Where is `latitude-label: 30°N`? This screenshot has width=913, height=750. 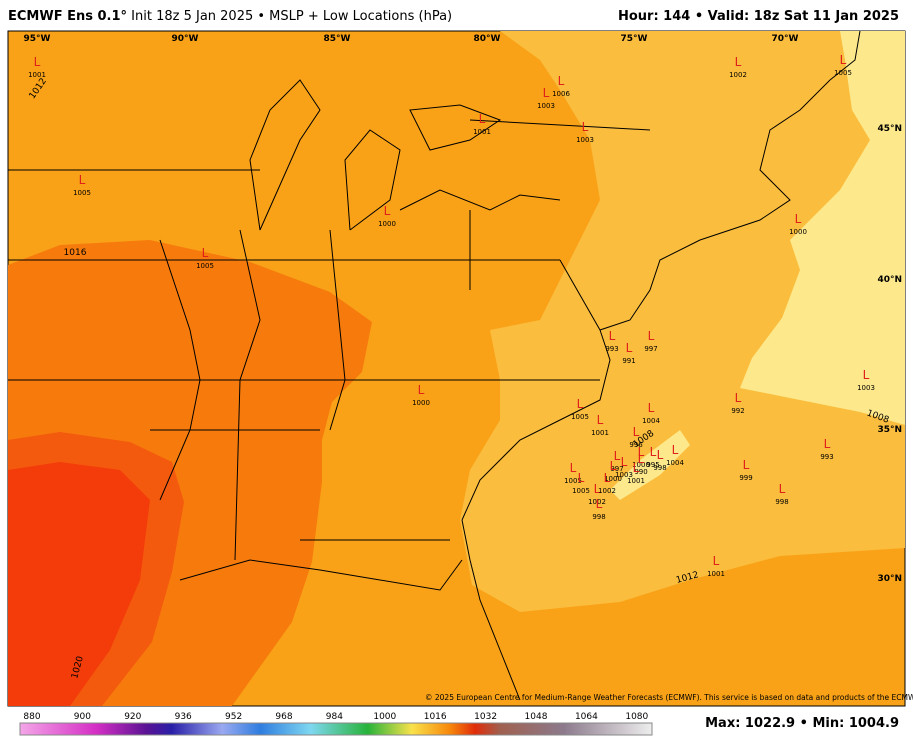
latitude-label: 30°N is located at coordinates (889, 579).